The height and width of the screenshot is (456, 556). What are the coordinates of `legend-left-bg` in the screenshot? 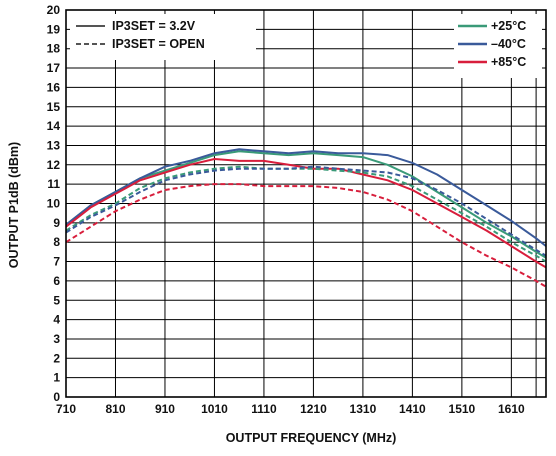 It's located at (163, 37).